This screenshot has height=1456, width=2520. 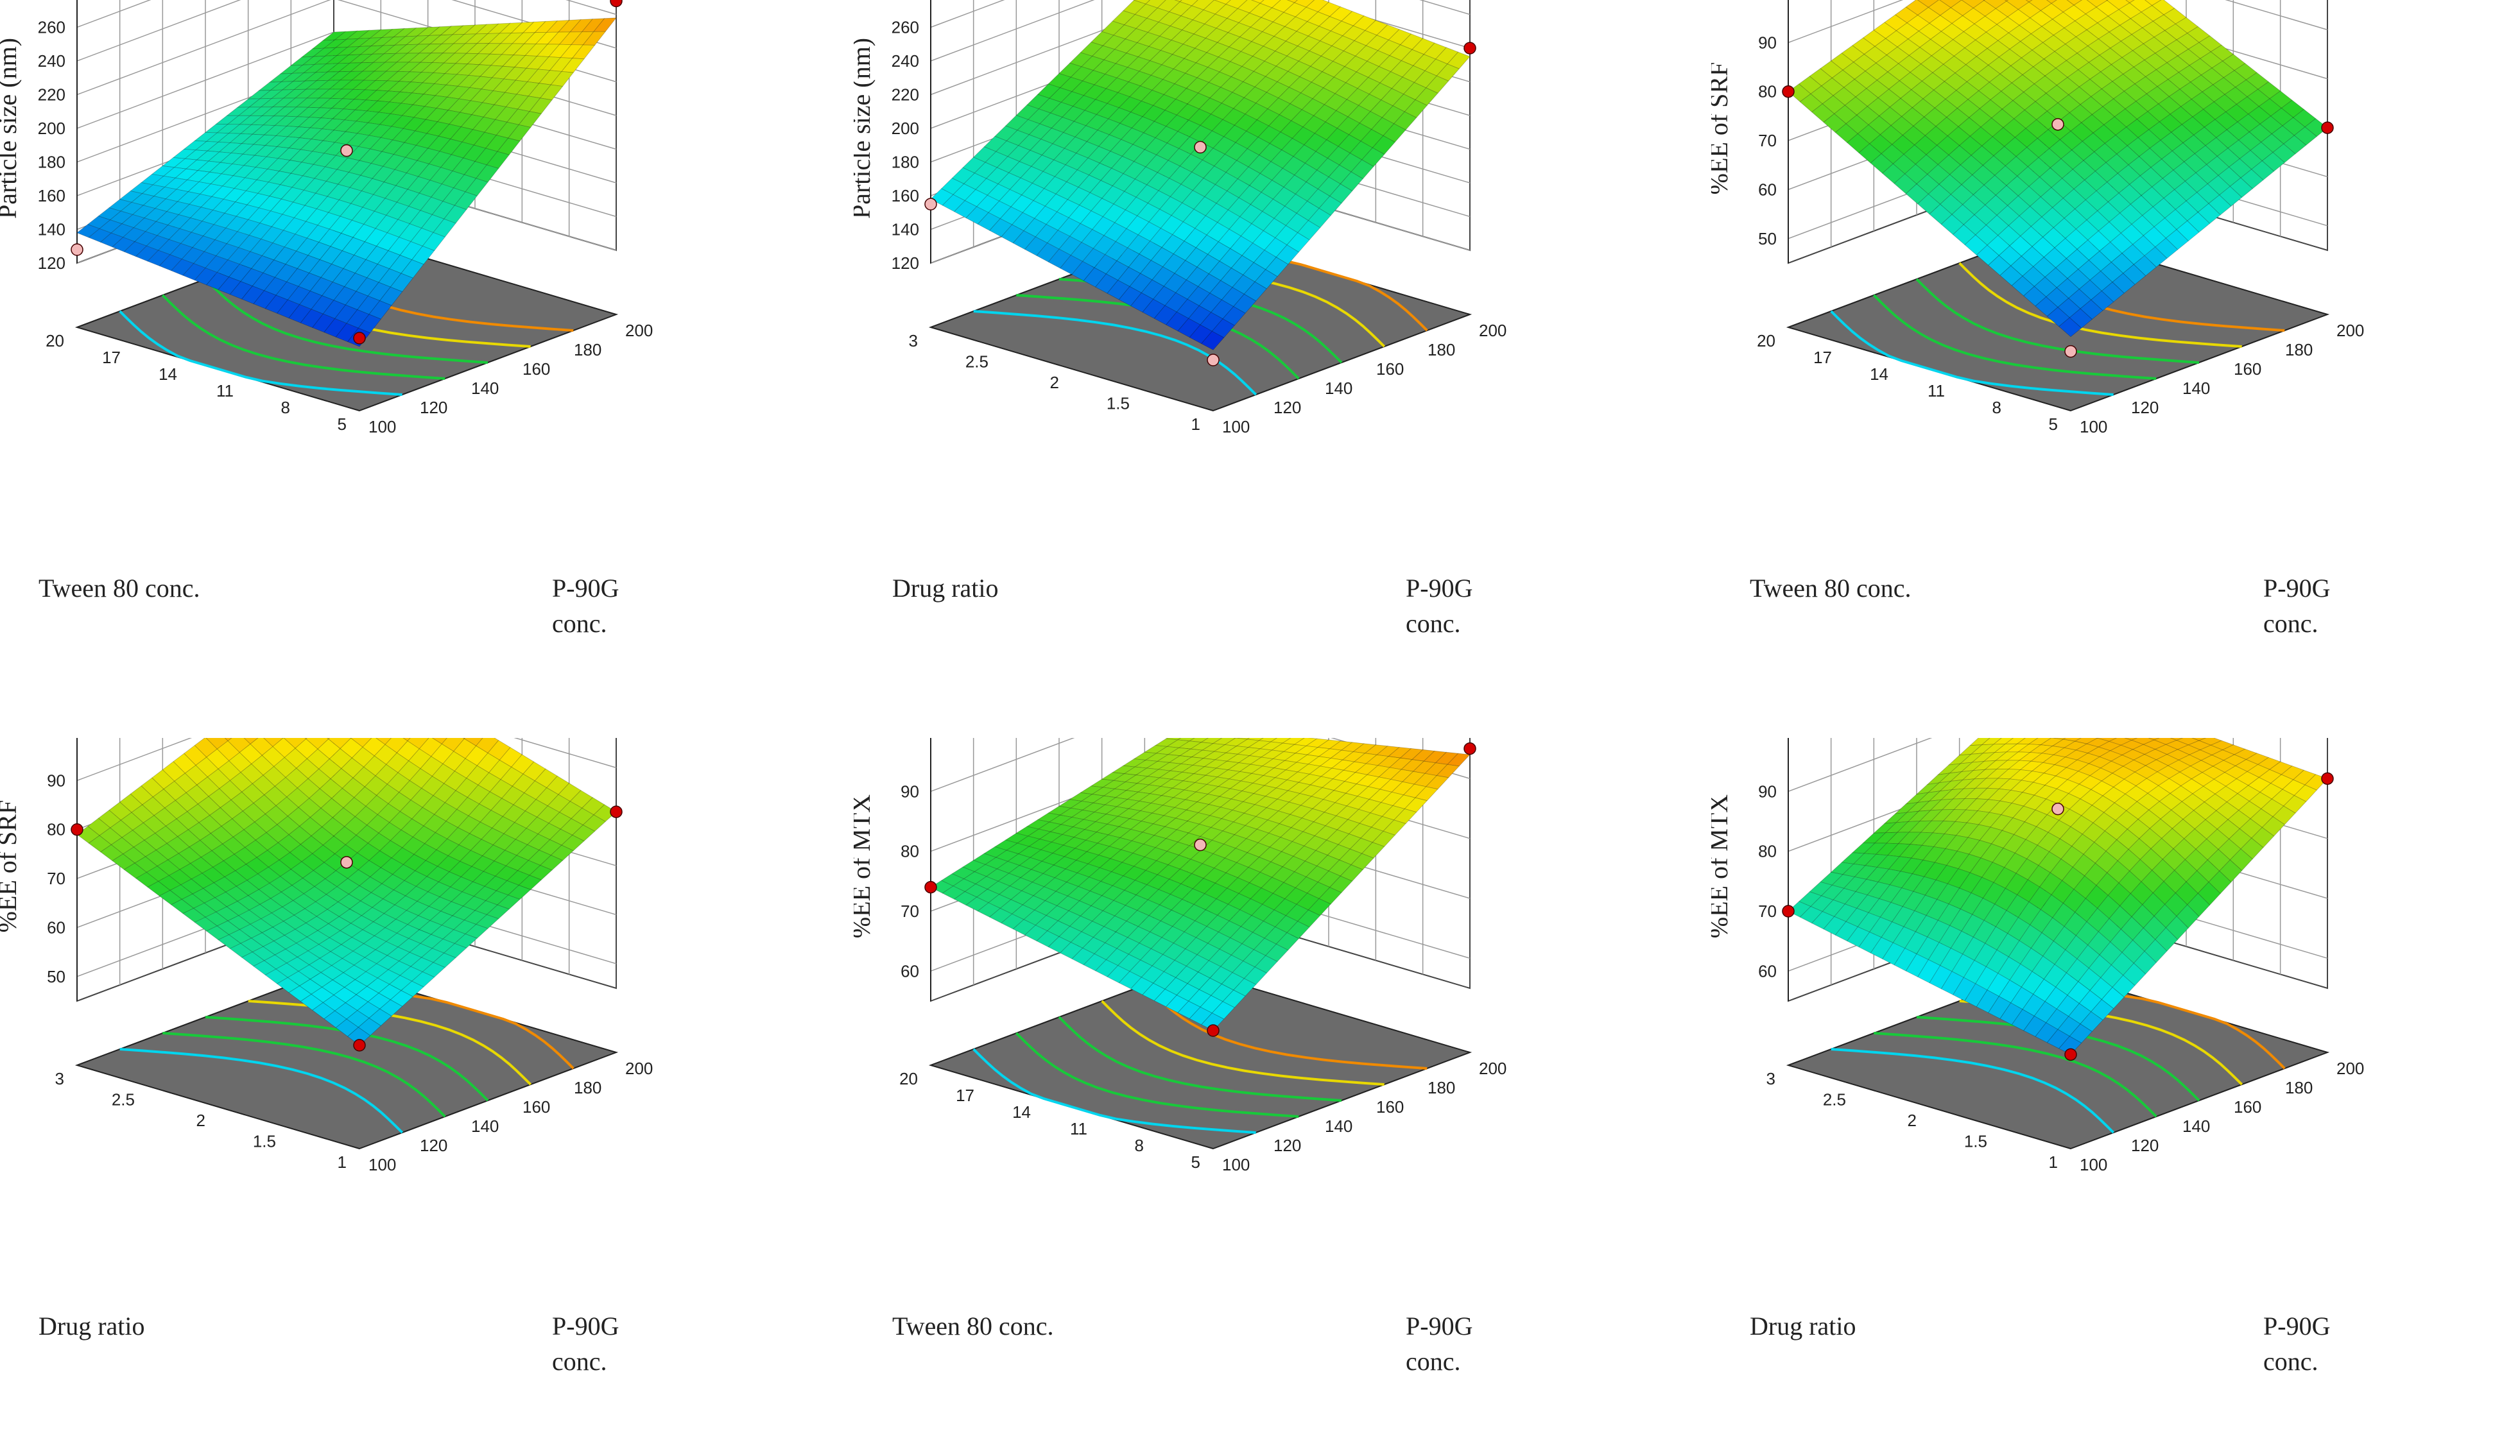 I want to click on z-tick-label: 180, so click(x=905, y=162).